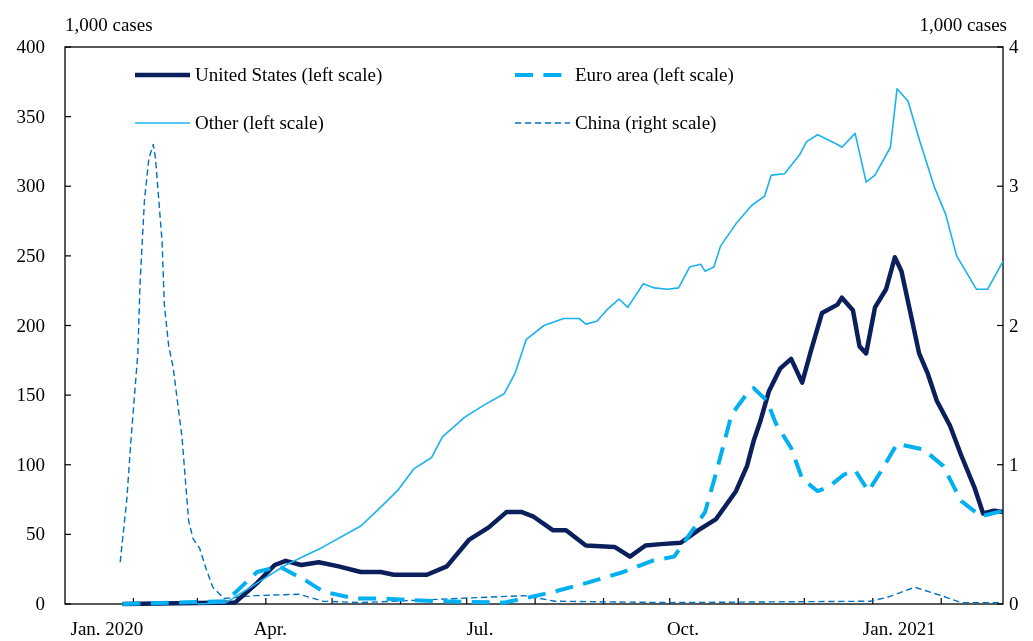  I want to click on y-tick-label: 150, so click(30, 395).